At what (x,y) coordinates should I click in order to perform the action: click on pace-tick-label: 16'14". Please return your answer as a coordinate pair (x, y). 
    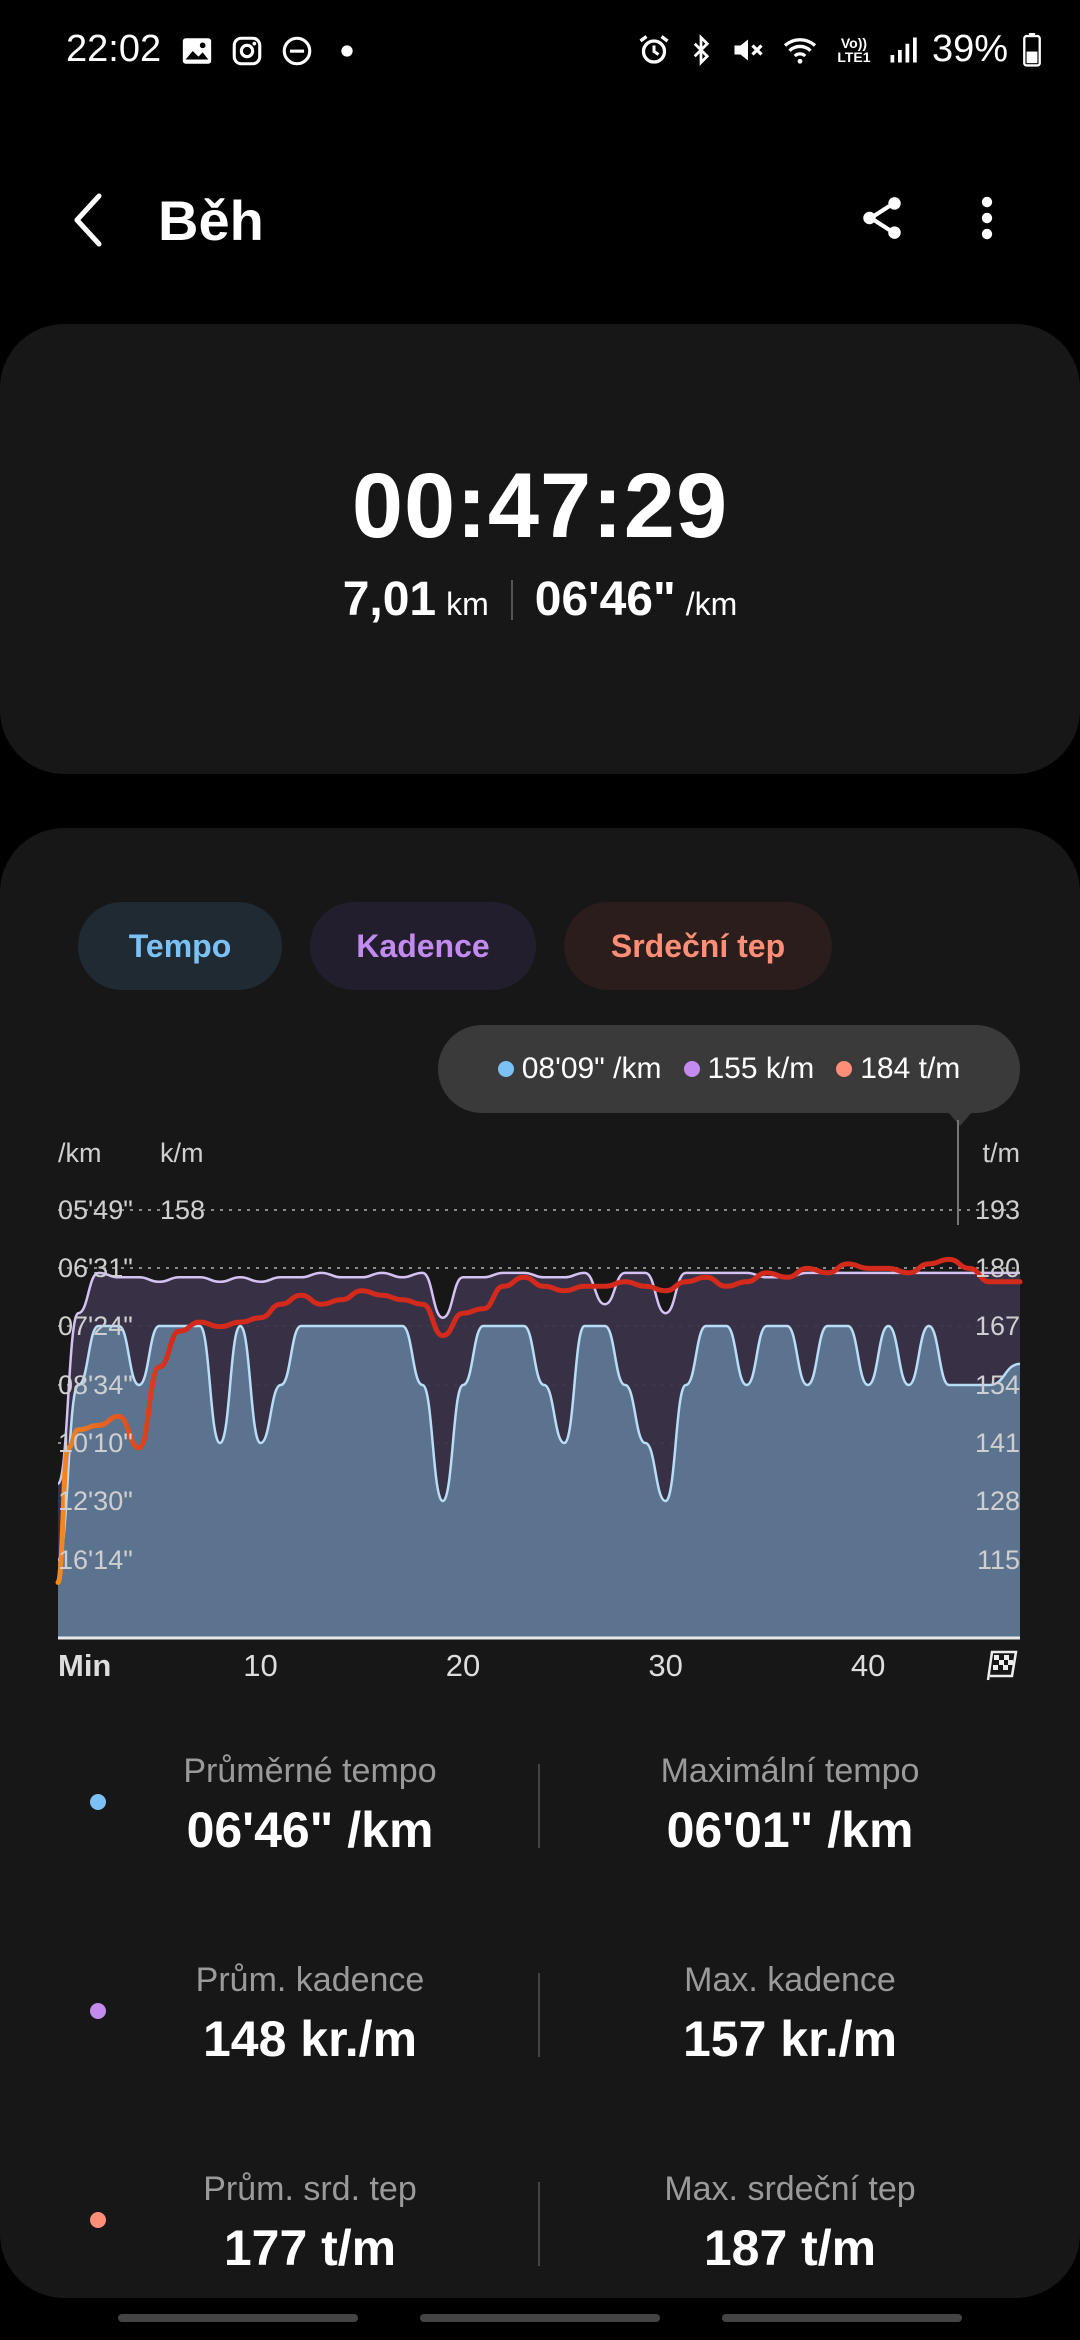
    Looking at the image, I should click on (95, 1560).